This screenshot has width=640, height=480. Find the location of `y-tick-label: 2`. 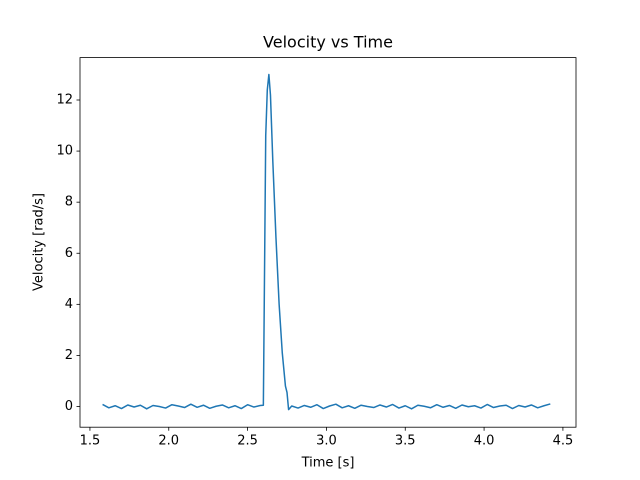

y-tick-label: 2 is located at coordinates (69, 355).